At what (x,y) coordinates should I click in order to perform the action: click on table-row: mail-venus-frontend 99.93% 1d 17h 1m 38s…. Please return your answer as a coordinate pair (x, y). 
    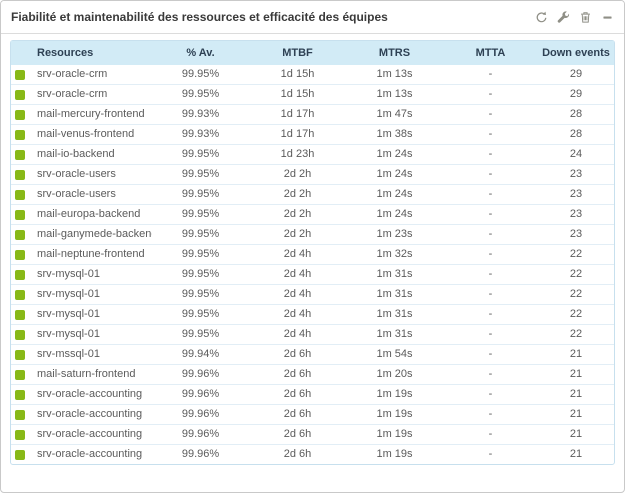
    Looking at the image, I should click on (312, 135).